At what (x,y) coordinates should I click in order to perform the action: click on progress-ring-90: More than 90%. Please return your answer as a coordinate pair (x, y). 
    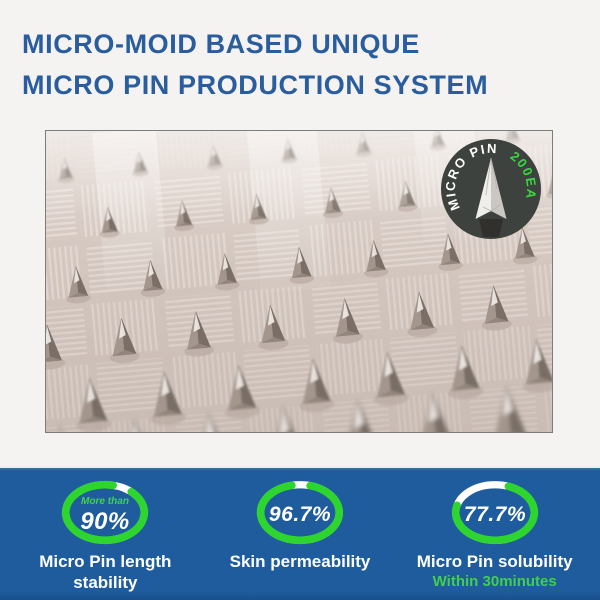
    Looking at the image, I should click on (105, 512).